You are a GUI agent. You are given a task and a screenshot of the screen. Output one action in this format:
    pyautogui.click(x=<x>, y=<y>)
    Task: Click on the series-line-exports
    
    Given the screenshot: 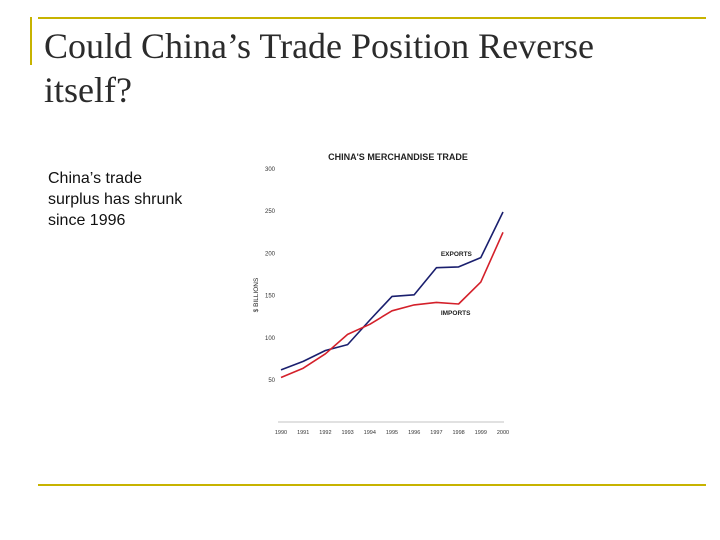 What is the action you would take?
    pyautogui.click(x=392, y=291)
    